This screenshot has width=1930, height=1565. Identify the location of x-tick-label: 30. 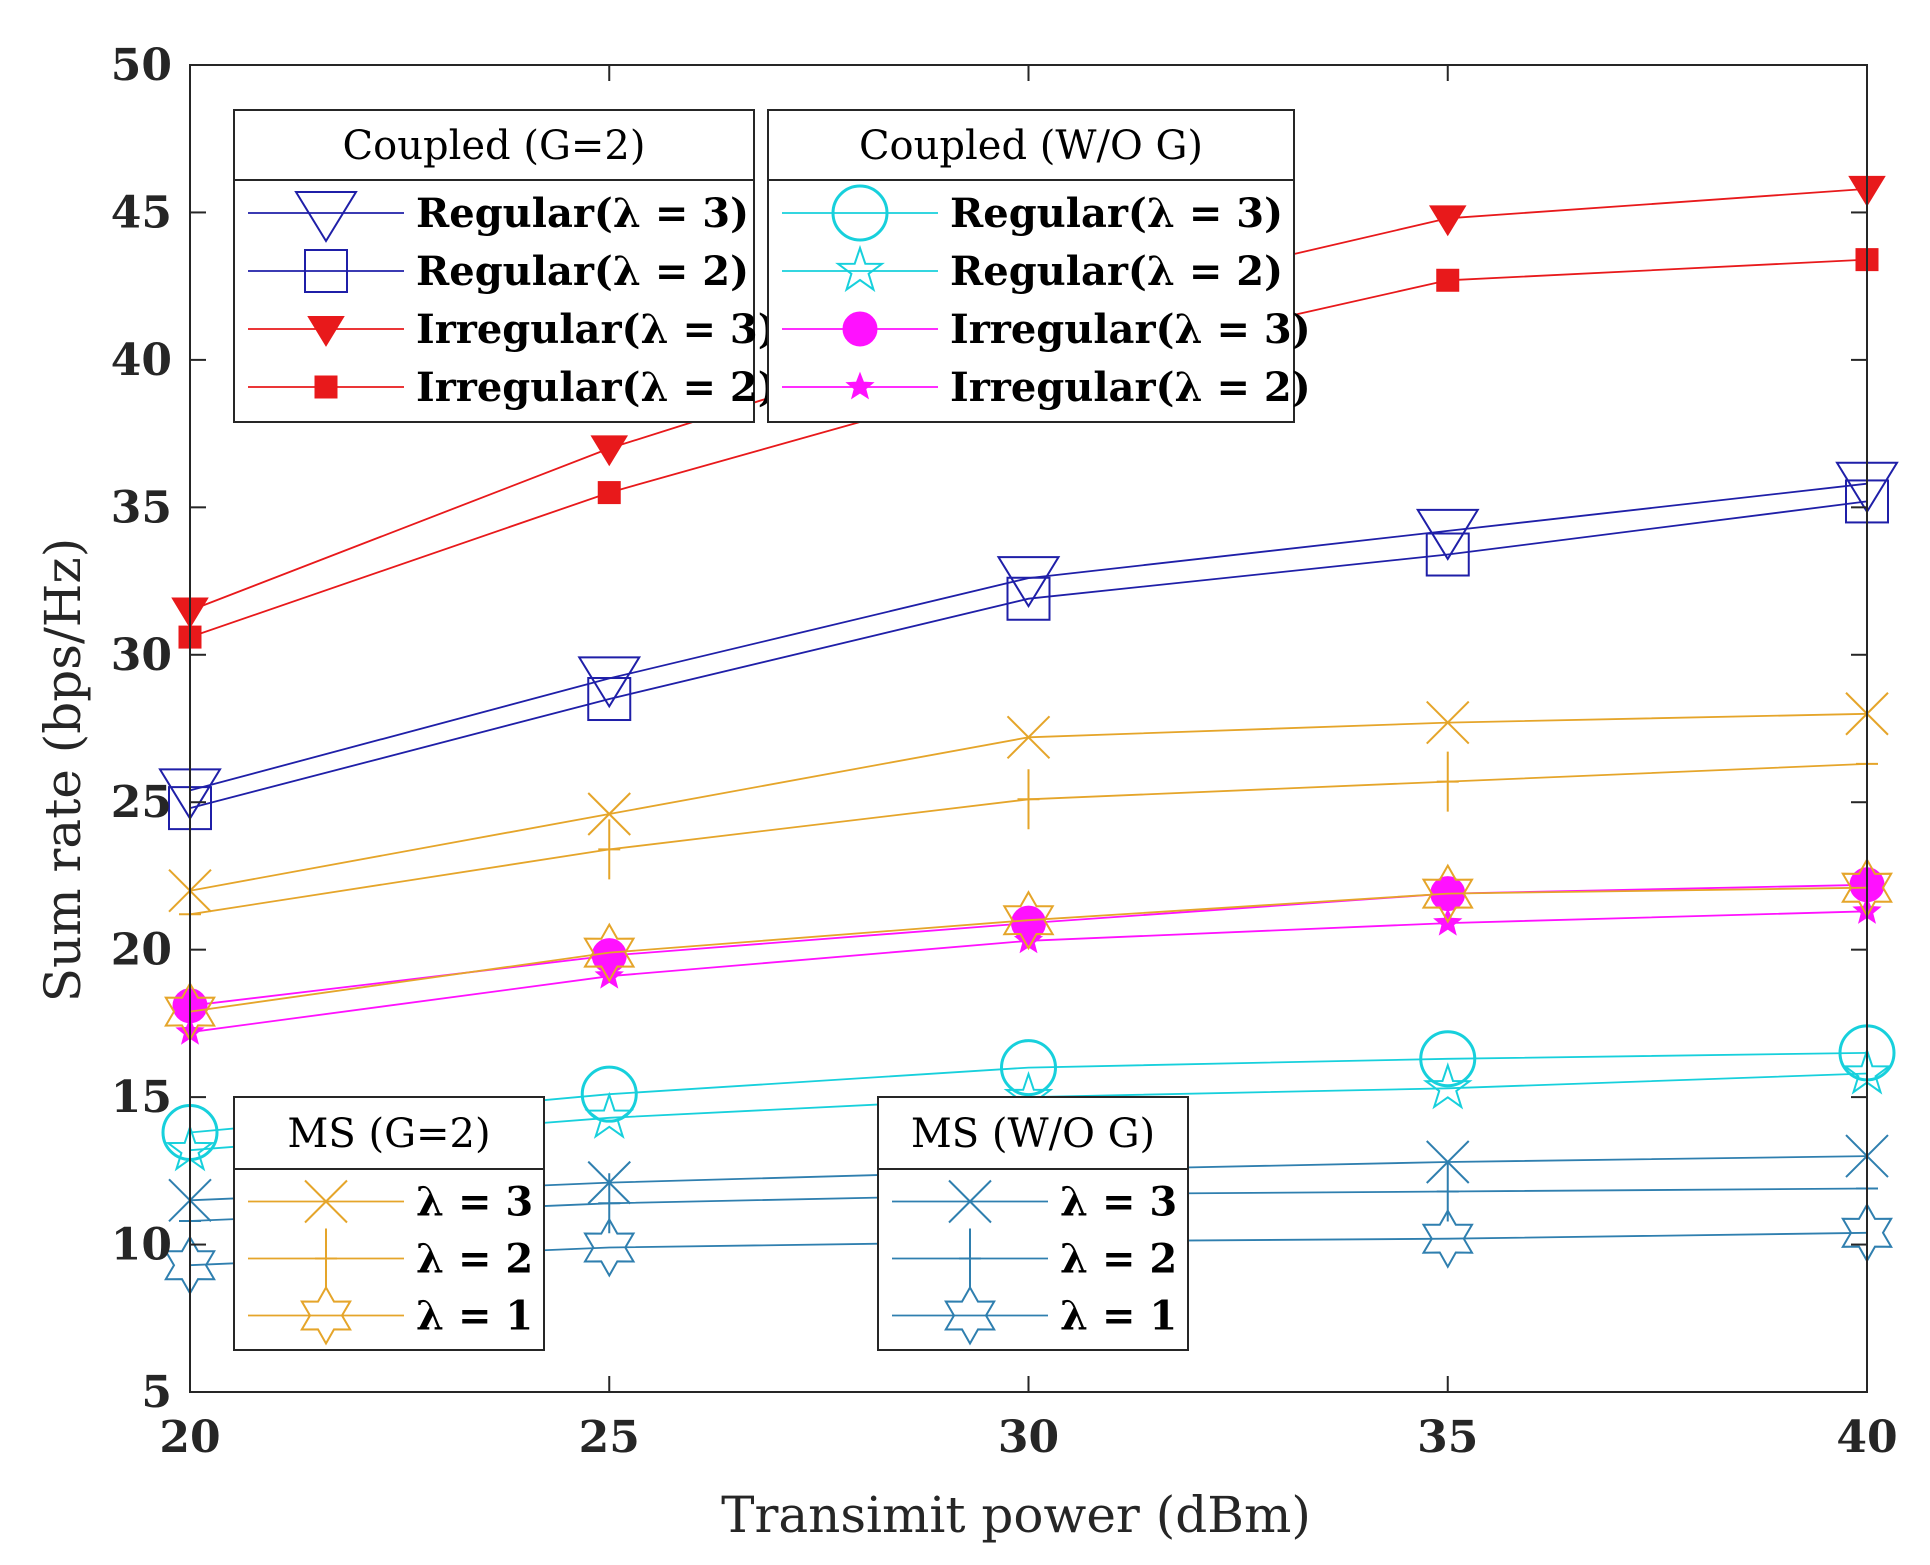
(1028, 1437).